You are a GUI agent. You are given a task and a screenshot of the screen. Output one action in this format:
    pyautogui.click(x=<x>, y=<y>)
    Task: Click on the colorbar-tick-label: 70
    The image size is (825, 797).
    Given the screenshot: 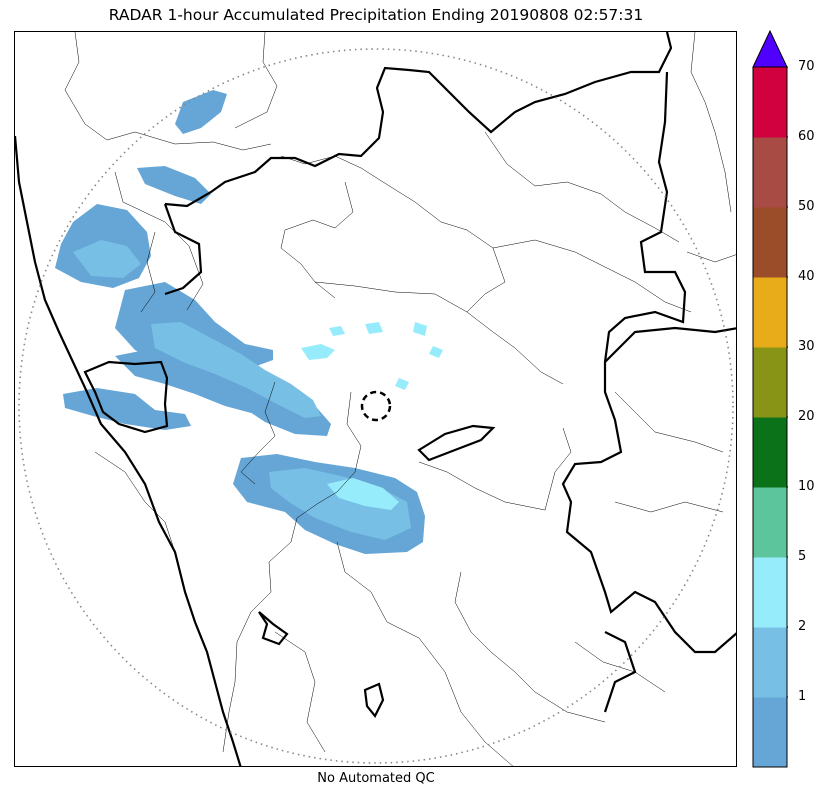 What is the action you would take?
    pyautogui.click(x=806, y=66)
    